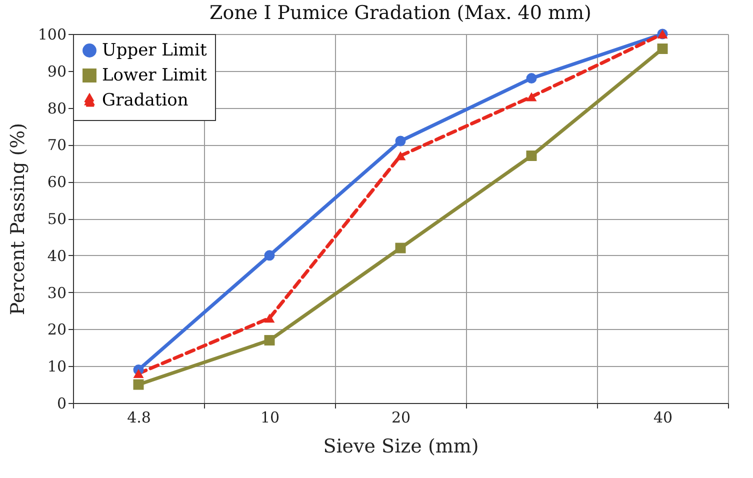  Describe the element at coordinates (154, 76) in the screenshot. I see `legend-label: Lower Limit` at that location.